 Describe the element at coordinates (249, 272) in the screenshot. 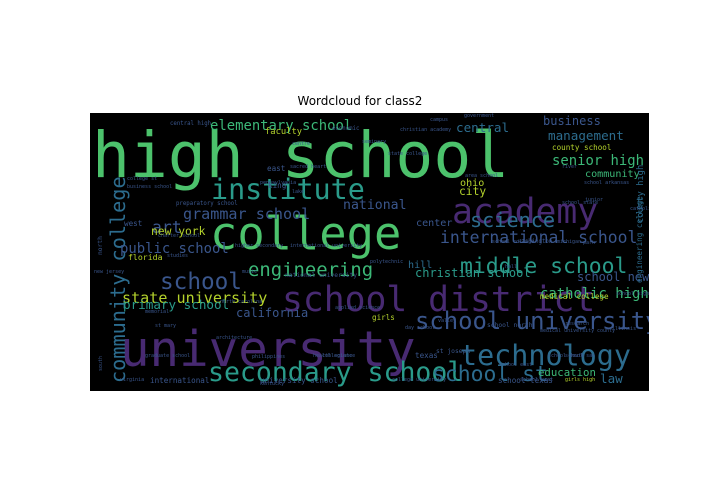

I see `word-music: music` at that location.